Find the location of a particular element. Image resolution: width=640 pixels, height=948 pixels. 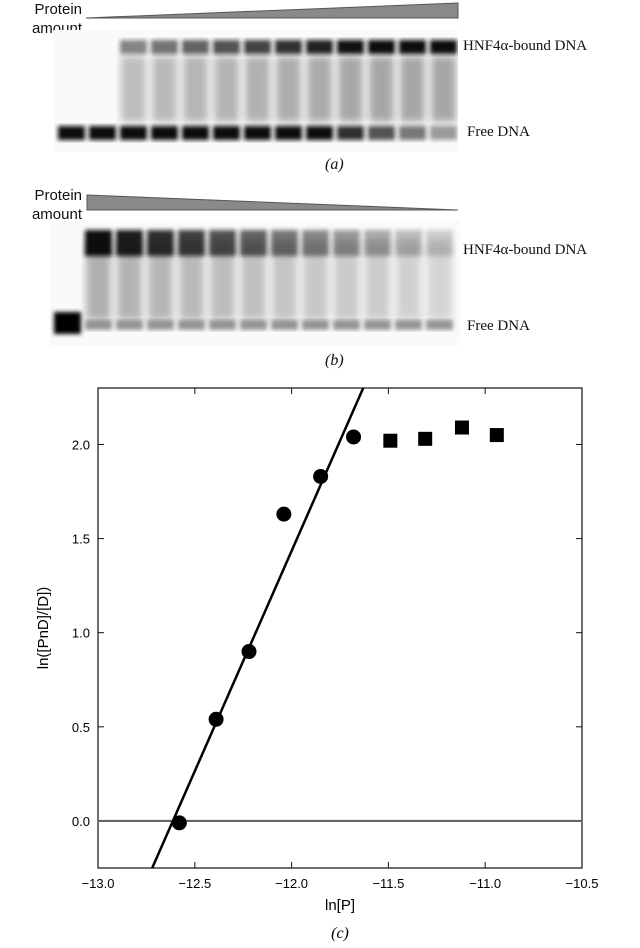

y-tick-label: 1.5 is located at coordinates (81, 539).